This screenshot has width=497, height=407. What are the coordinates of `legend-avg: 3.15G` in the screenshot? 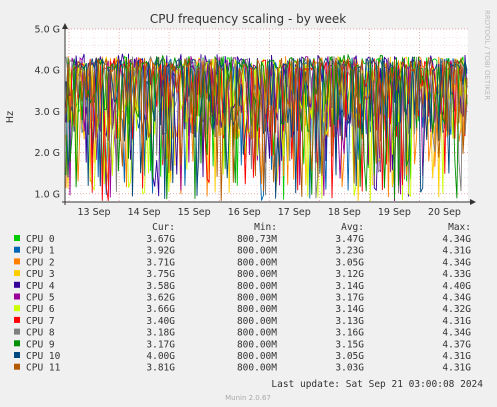 It's located at (349, 344).